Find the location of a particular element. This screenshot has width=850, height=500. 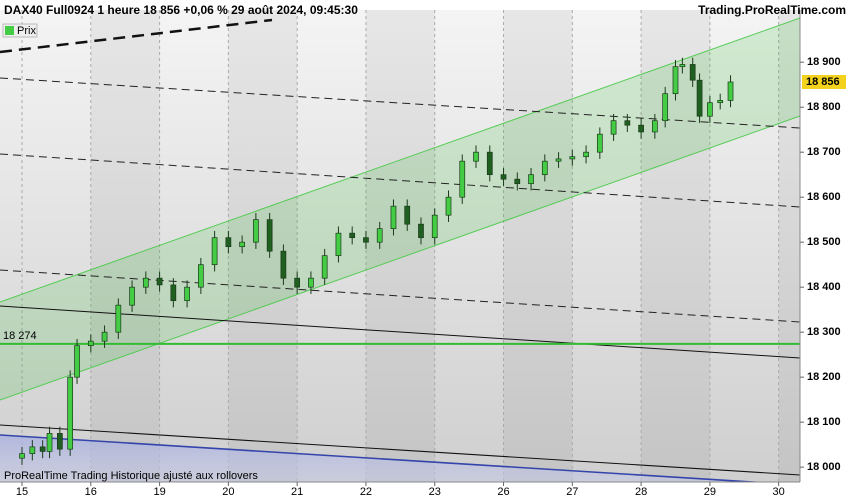

x-tick-label: 16 is located at coordinates (91, 492).